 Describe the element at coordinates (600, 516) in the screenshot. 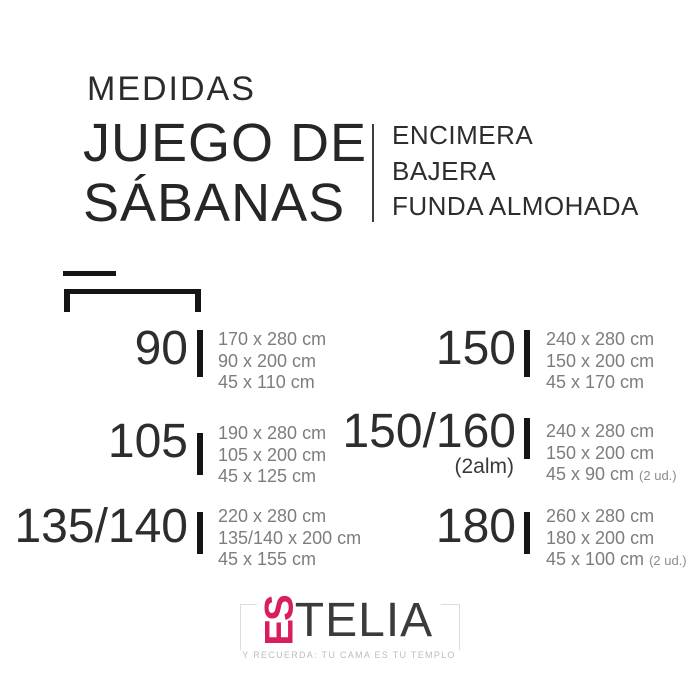

I see `measurement-line: 260 x 280 cm` at that location.